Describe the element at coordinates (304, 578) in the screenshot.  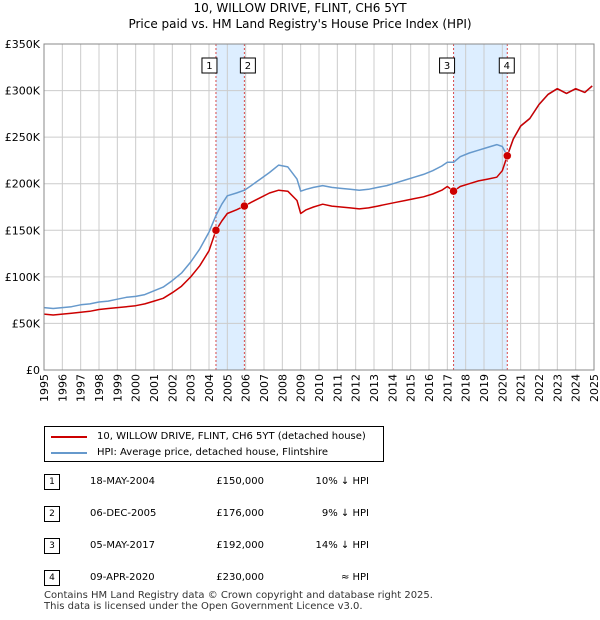
I see `sale-row: 4 09-APR-2020 £230,000 ≈ HPI` at that location.